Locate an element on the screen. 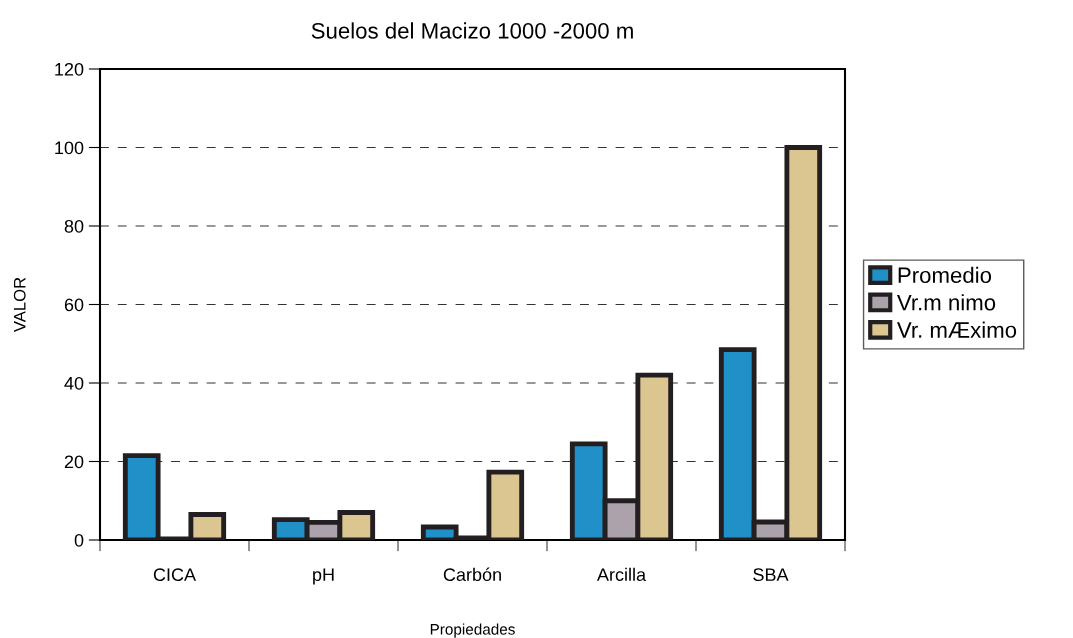 This screenshot has height=638, width=1073. legend-label: Vr.m nimo is located at coordinates (946, 302).